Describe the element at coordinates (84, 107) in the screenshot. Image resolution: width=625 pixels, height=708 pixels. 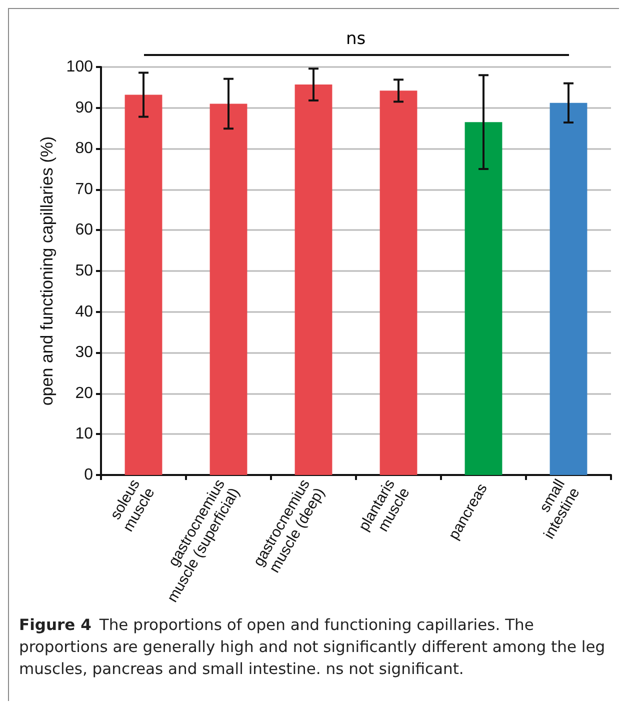
I see `y-tick-label: 90` at that location.